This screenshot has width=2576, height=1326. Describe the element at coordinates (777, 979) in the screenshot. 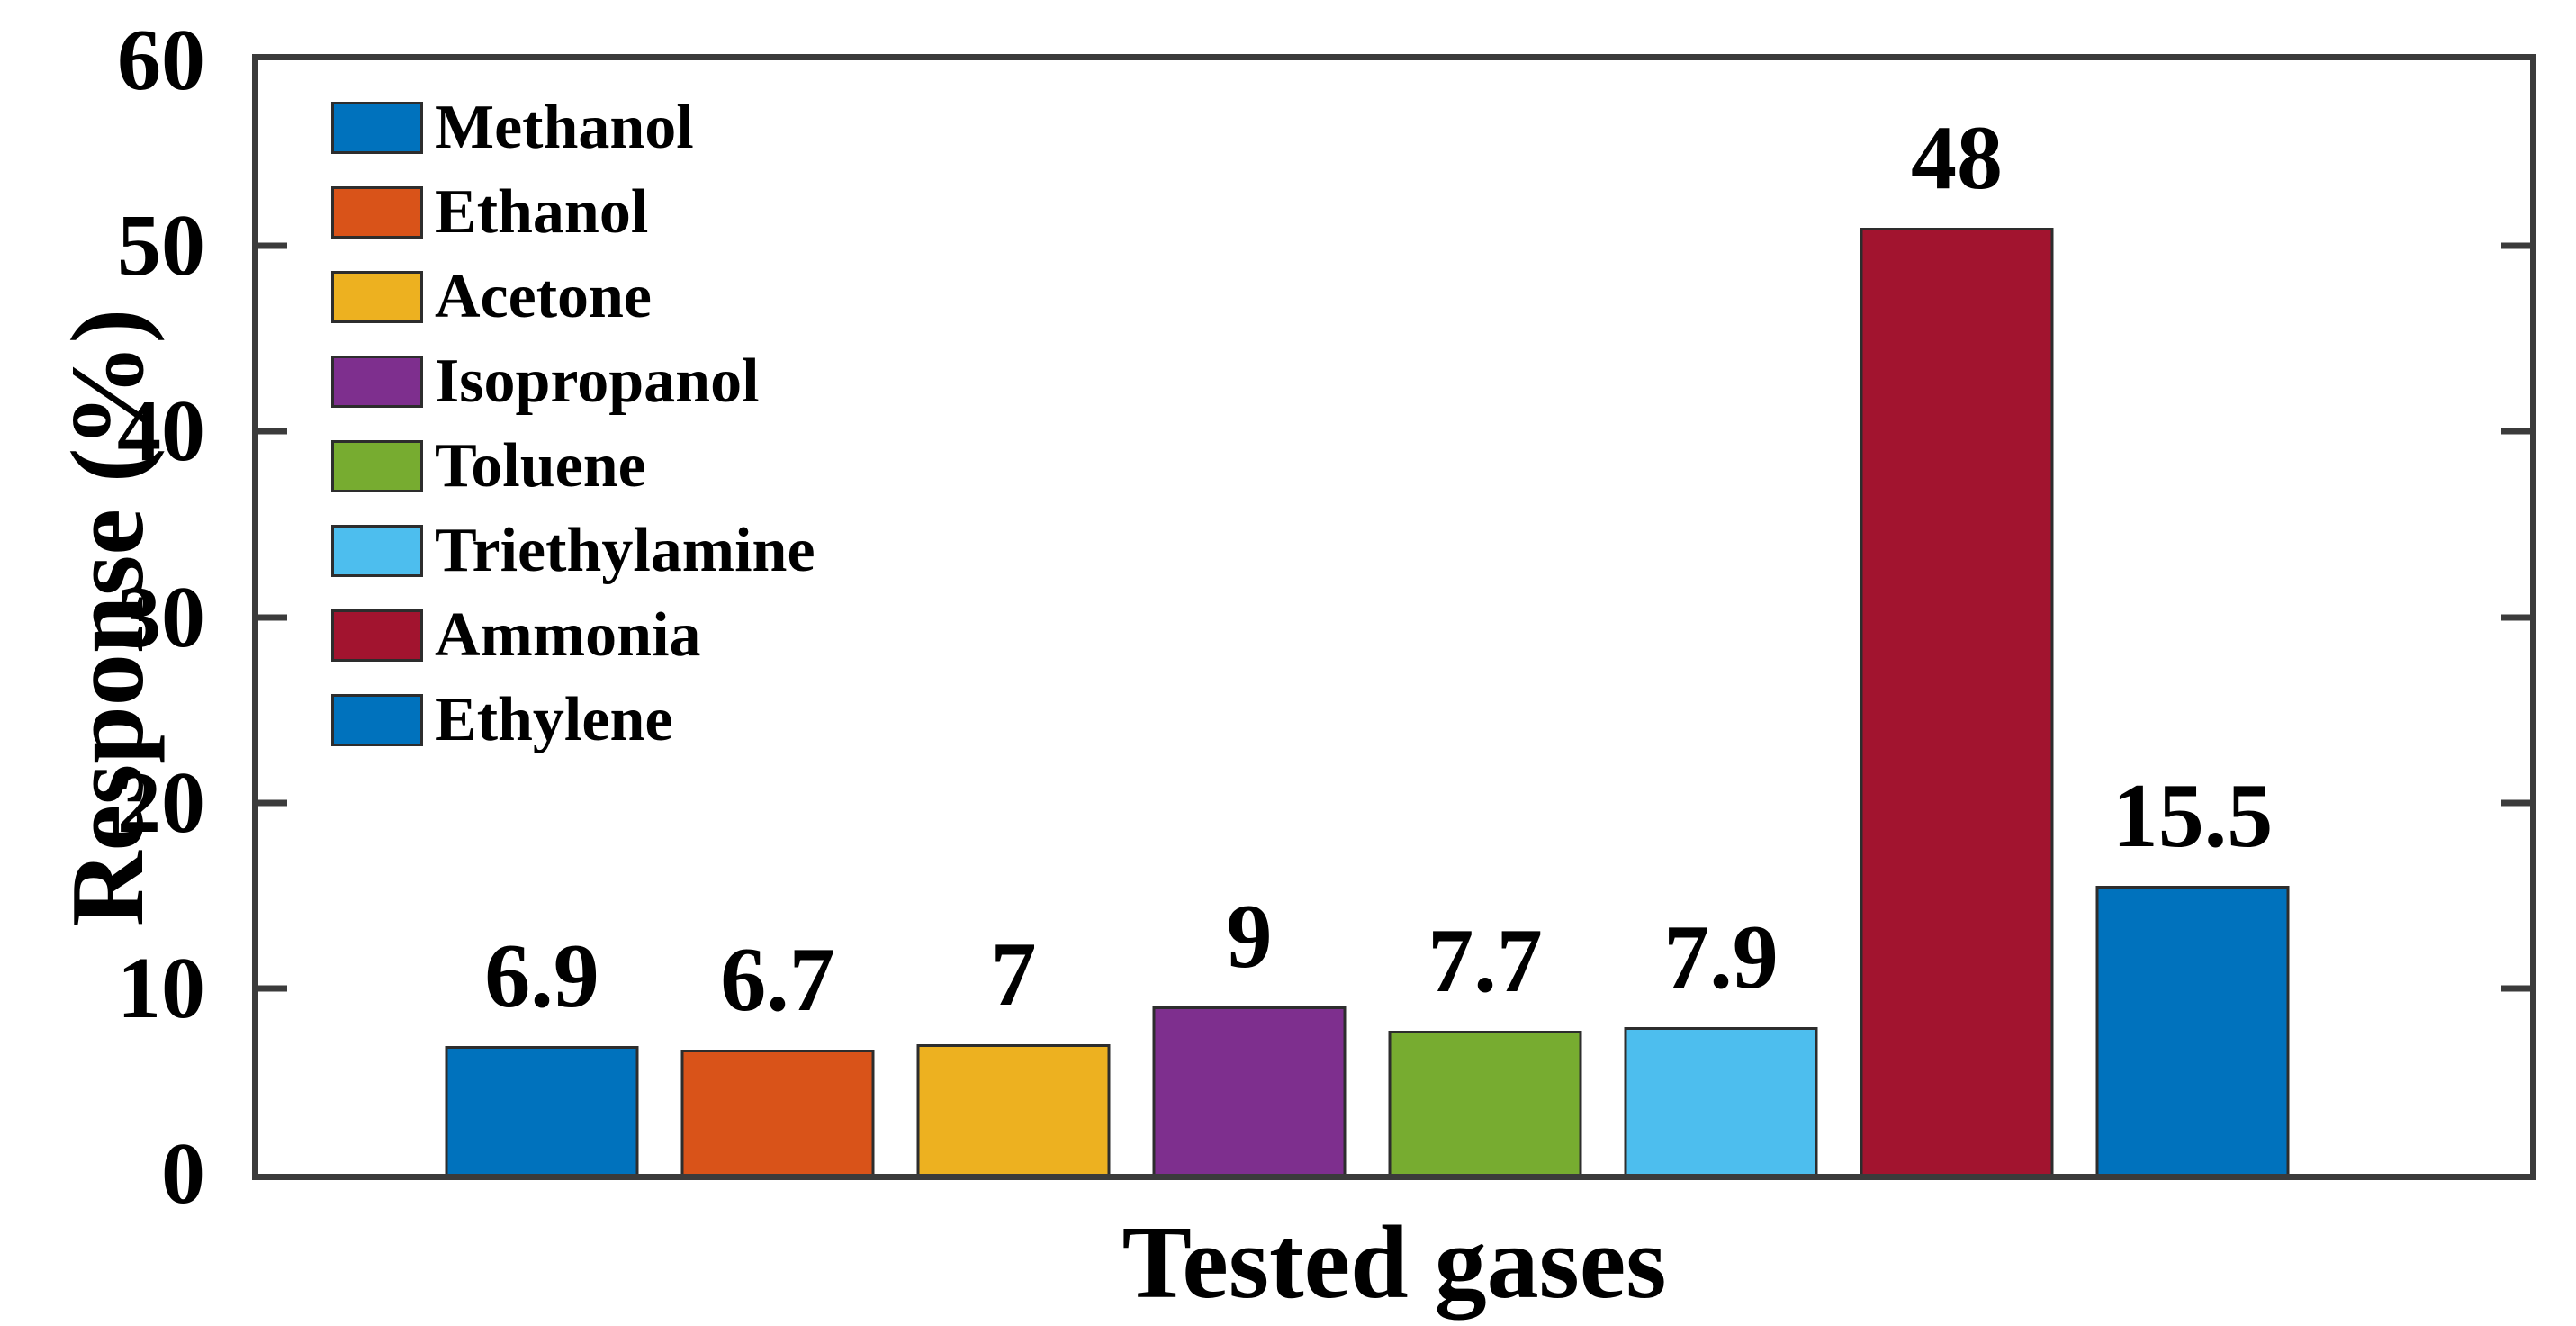

I see `bar-value-label: 6.7` at that location.